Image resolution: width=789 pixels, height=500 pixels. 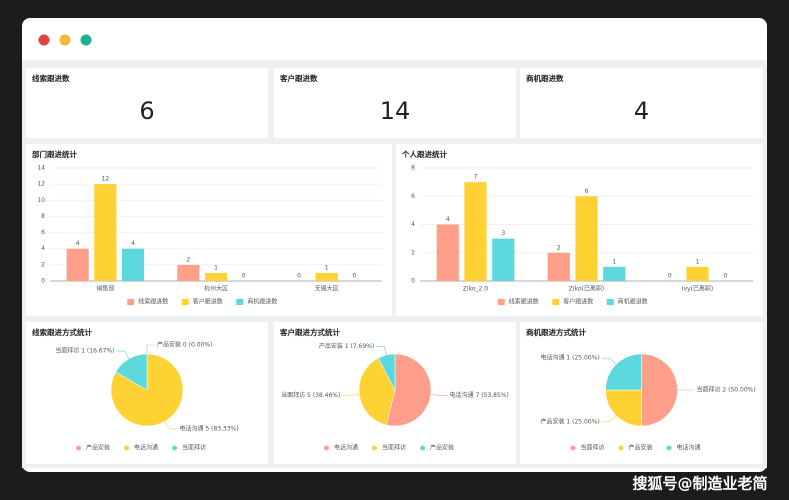 What do you see at coordinates (86, 40) in the screenshot?
I see `maximize-dot` at bounding box center [86, 40].